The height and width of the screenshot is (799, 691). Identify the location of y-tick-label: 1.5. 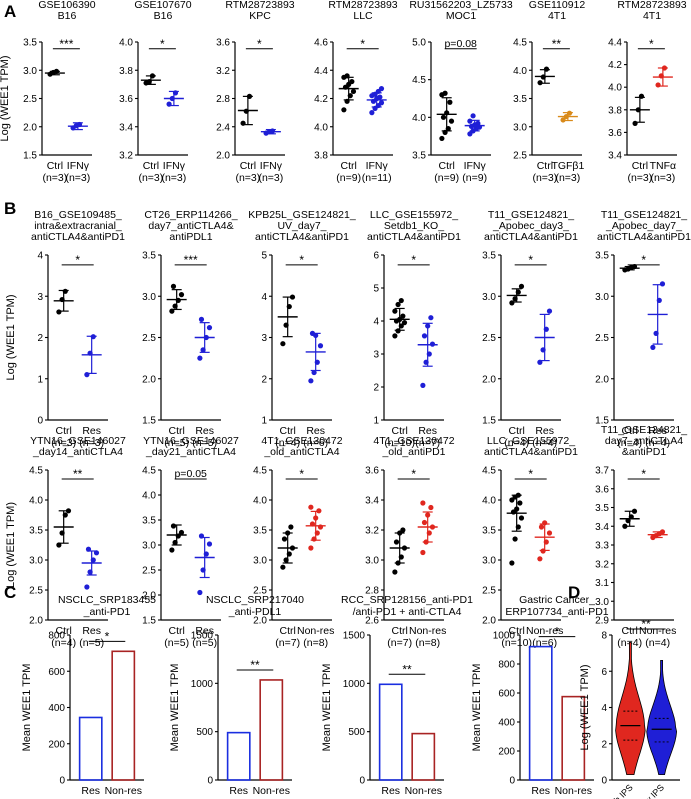
(30, 156).